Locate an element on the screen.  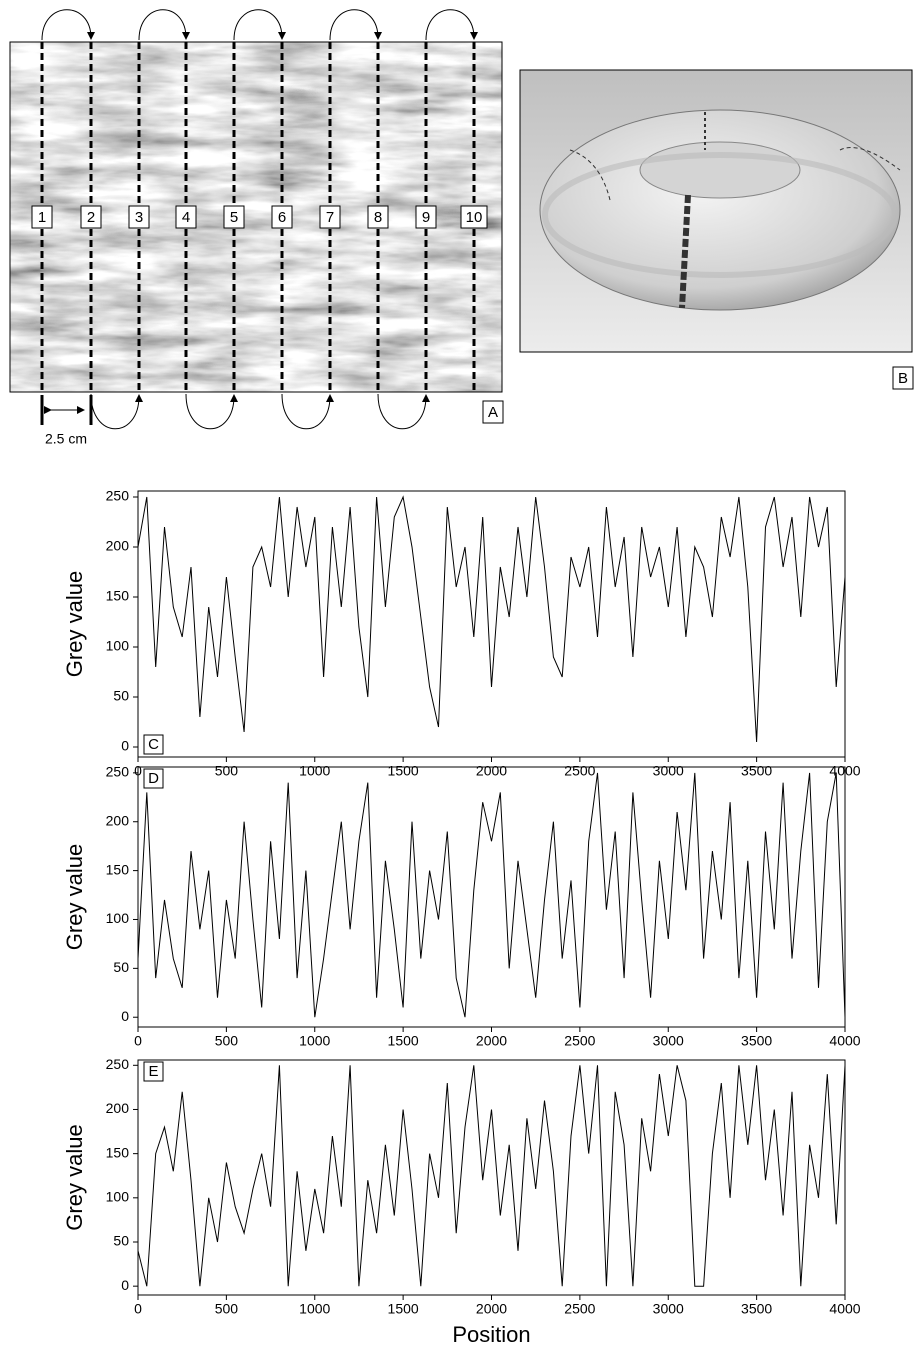
line-label: 6 is located at coordinates (282, 217).